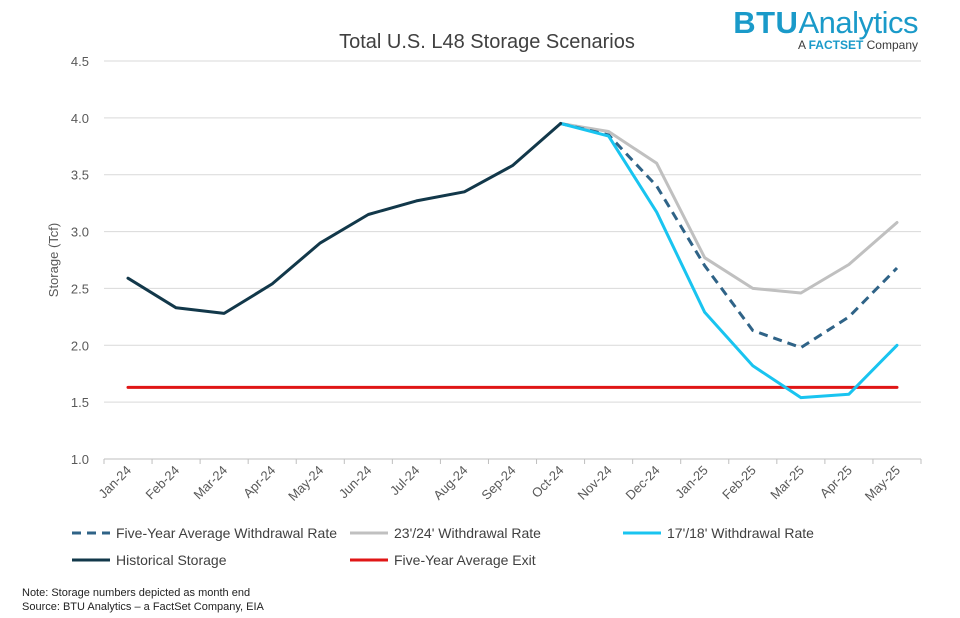 The image size is (960, 618). Describe the element at coordinates (487, 42) in the screenshot. I see `chart-title: Total U.S. L48 Storage Scenarios` at that location.